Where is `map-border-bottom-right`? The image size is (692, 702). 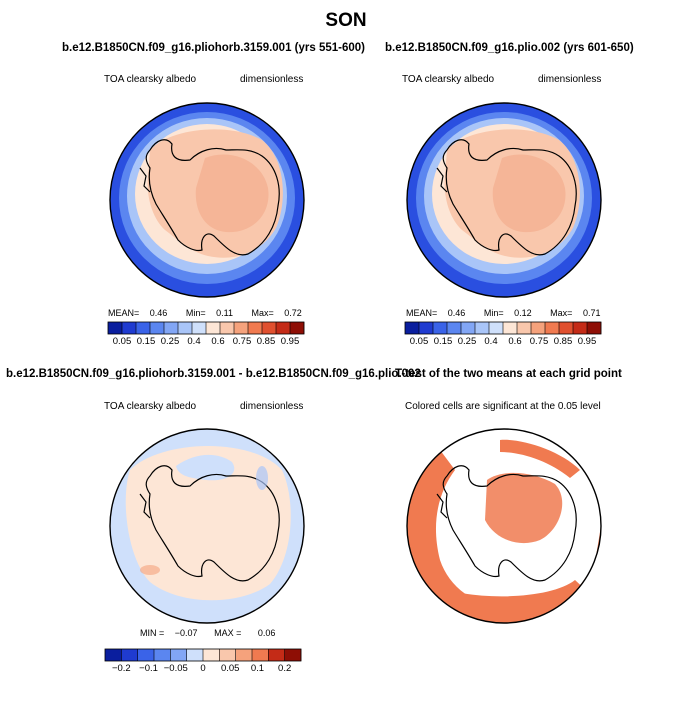
map-border-bottom-right is located at coordinates (504, 526).